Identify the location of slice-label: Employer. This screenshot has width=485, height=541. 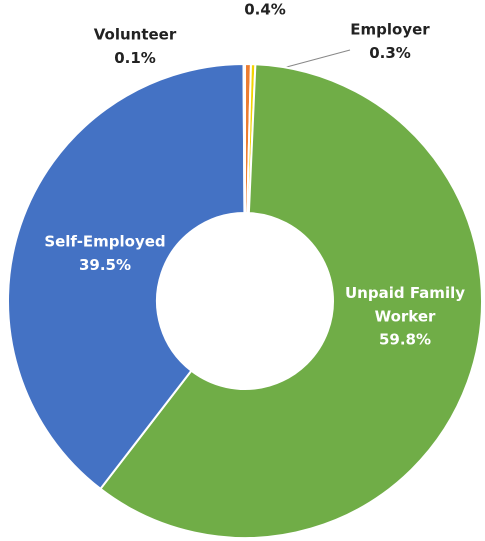
(390, 30).